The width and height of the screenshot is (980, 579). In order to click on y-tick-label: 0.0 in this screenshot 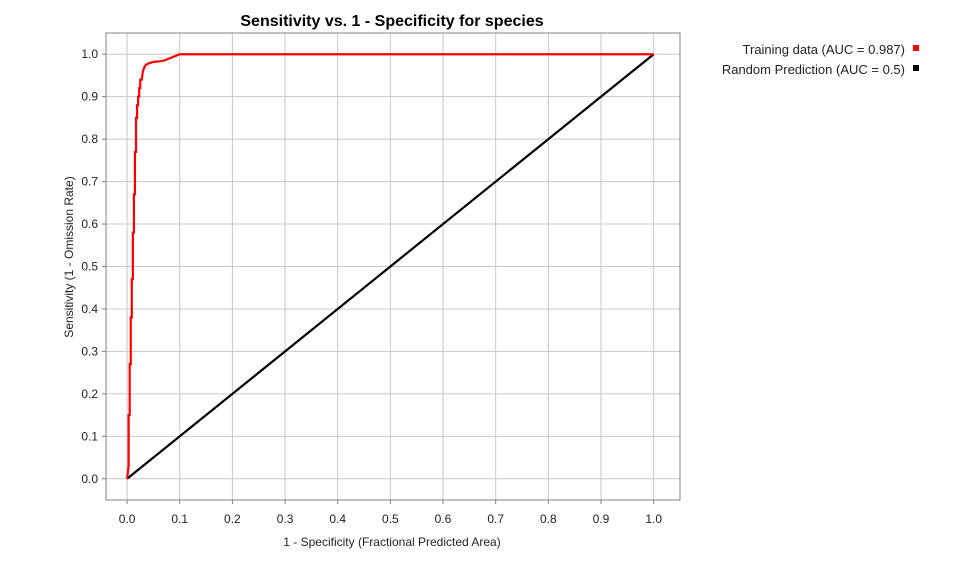, I will do `click(89, 479)`.